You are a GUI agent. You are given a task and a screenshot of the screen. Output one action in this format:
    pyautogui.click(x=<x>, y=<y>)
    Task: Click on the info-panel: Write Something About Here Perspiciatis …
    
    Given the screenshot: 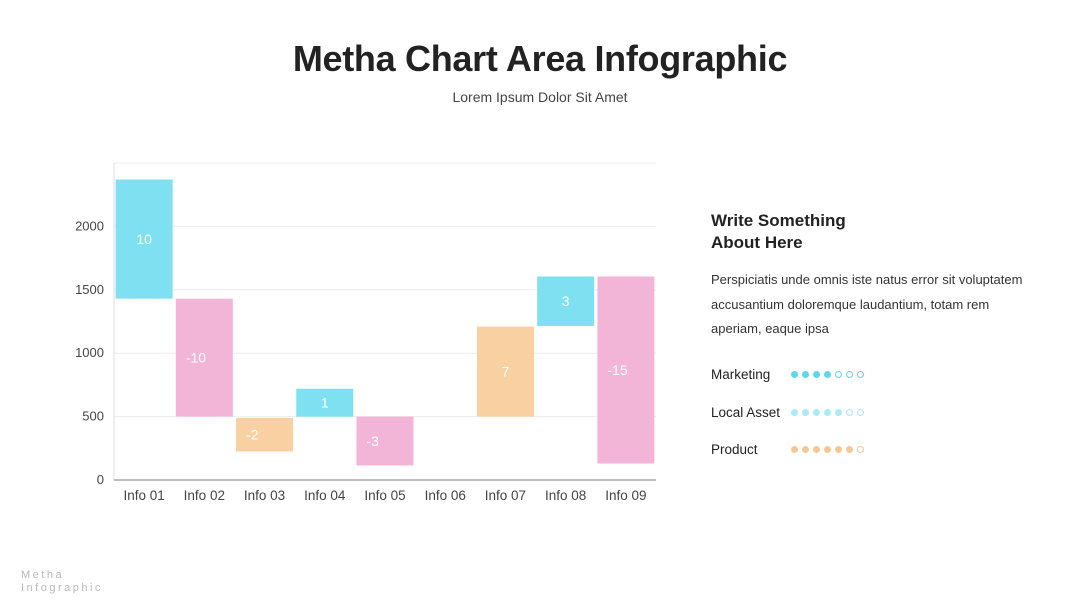 What is the action you would take?
    pyautogui.click(x=871, y=276)
    